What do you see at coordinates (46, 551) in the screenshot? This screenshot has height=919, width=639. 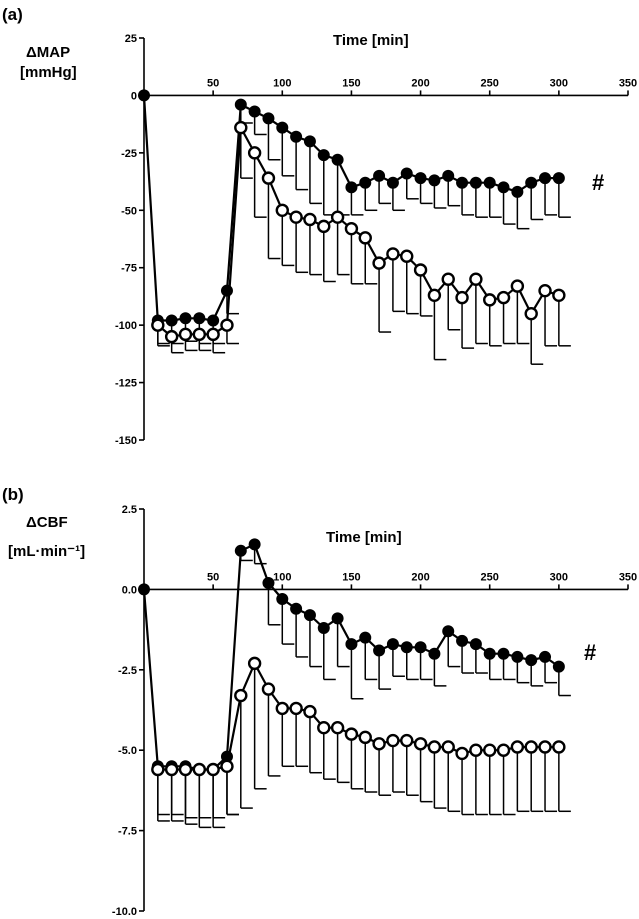 I see `panel-b-ylabel-line2: [mL·min⁻¹]` at bounding box center [46, 551].